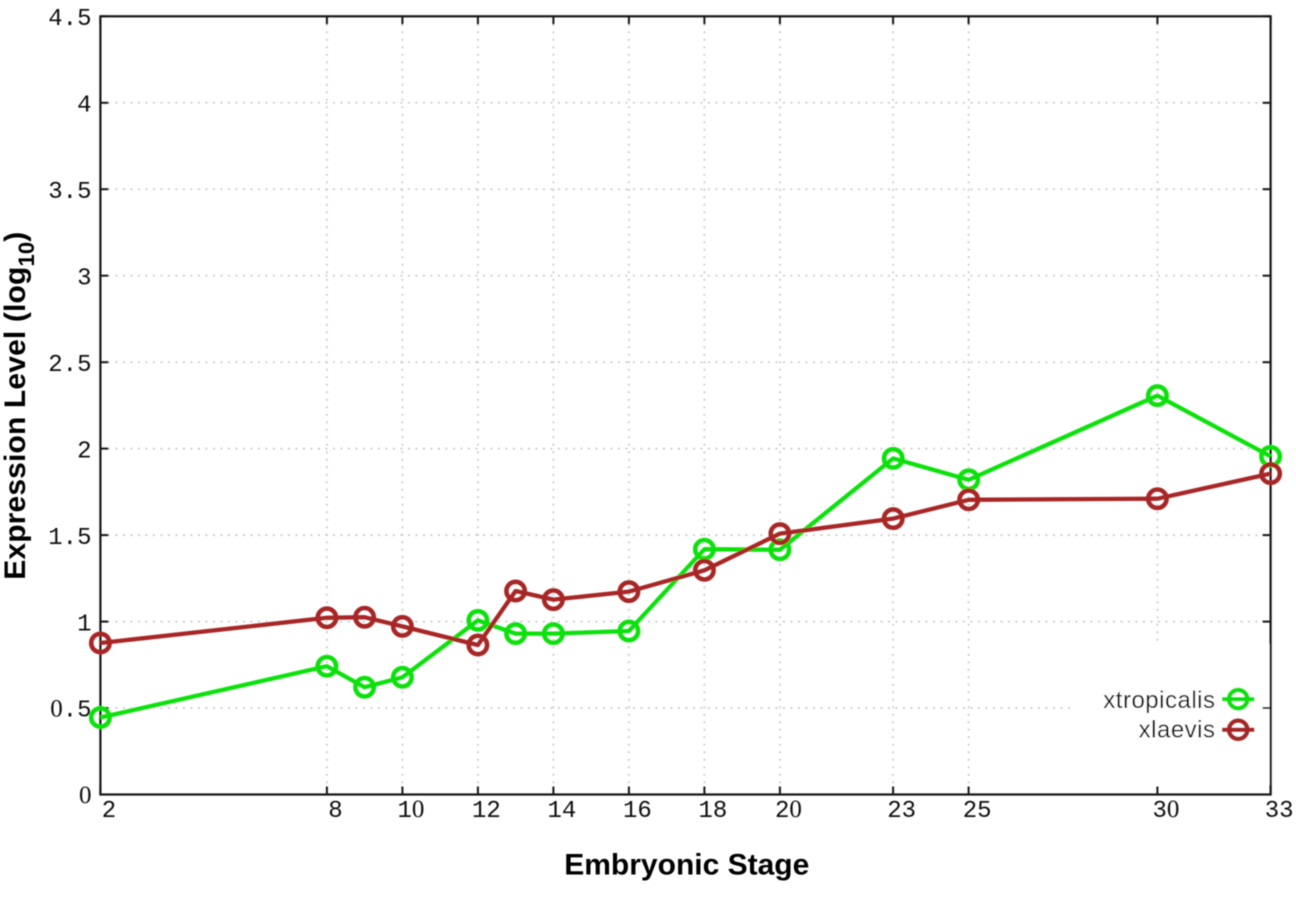 The width and height of the screenshot is (1296, 907). What do you see at coordinates (686, 865) in the screenshot?
I see `svg-text: Embryonic Stage` at bounding box center [686, 865].